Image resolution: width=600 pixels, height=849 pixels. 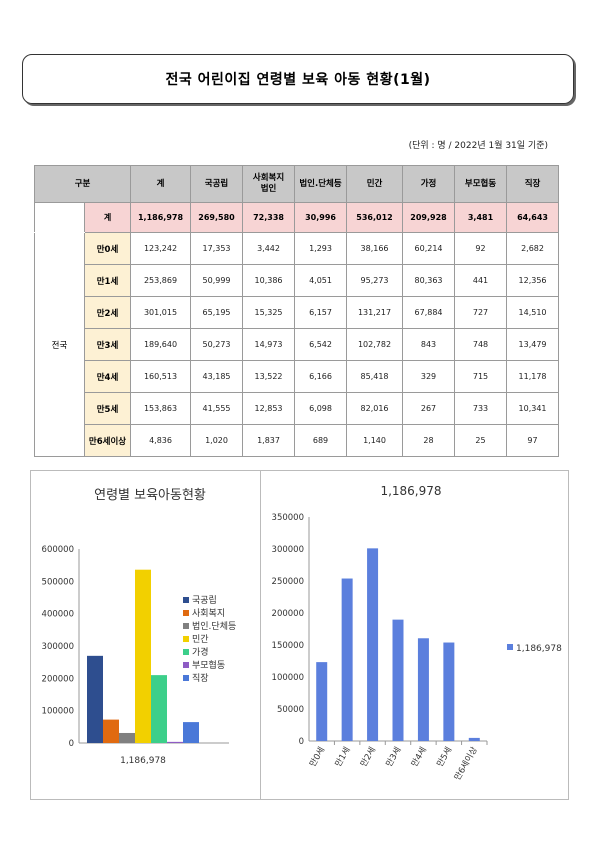 What do you see at coordinates (393, 757) in the screenshot?
I see `x-tick-label: 만3세` at bounding box center [393, 757].